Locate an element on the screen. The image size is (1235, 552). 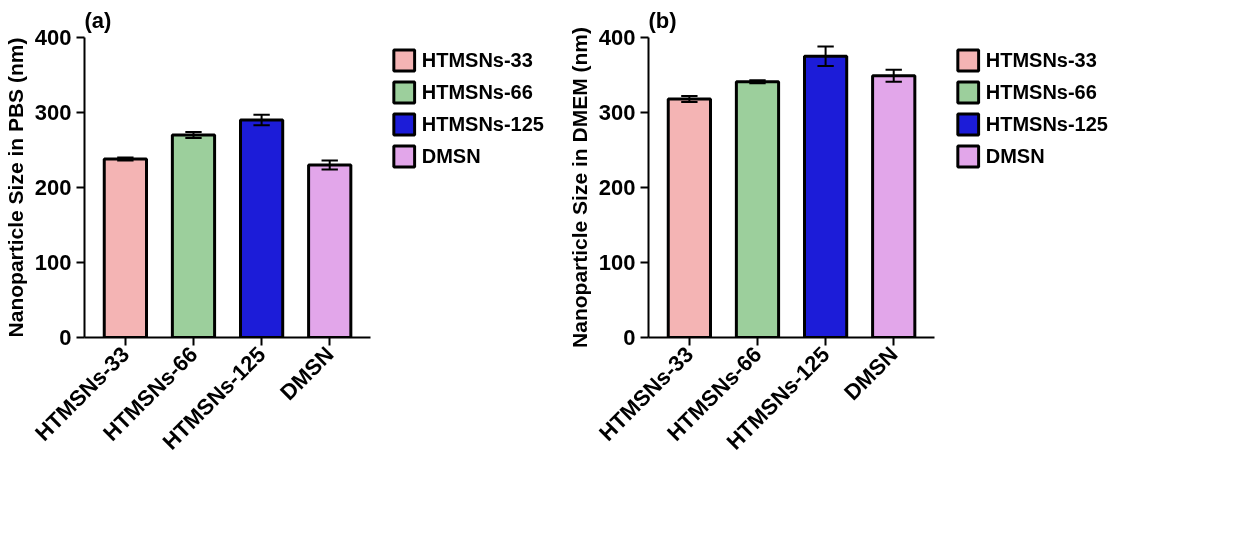
y-axis-title: Nanoparticle Size in PBS (nm) is located at coordinates (15, 187).